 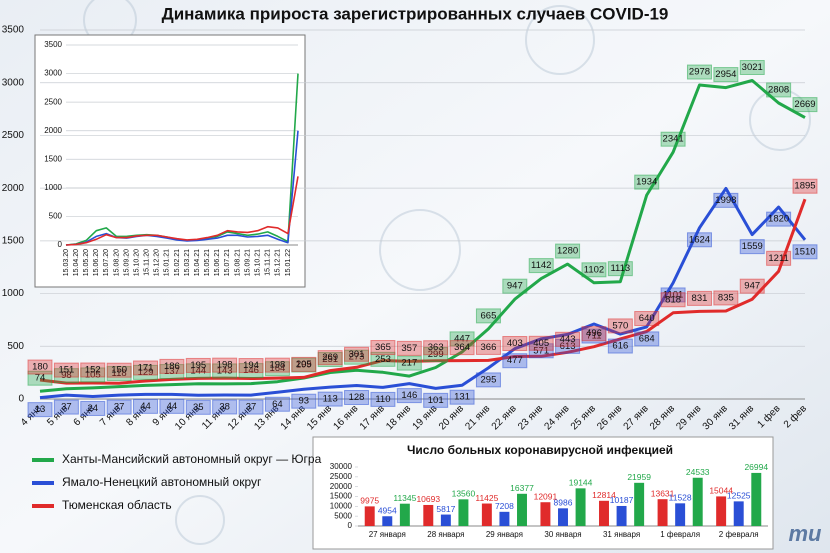 I want to click on data-label: 10187, so click(x=622, y=500).